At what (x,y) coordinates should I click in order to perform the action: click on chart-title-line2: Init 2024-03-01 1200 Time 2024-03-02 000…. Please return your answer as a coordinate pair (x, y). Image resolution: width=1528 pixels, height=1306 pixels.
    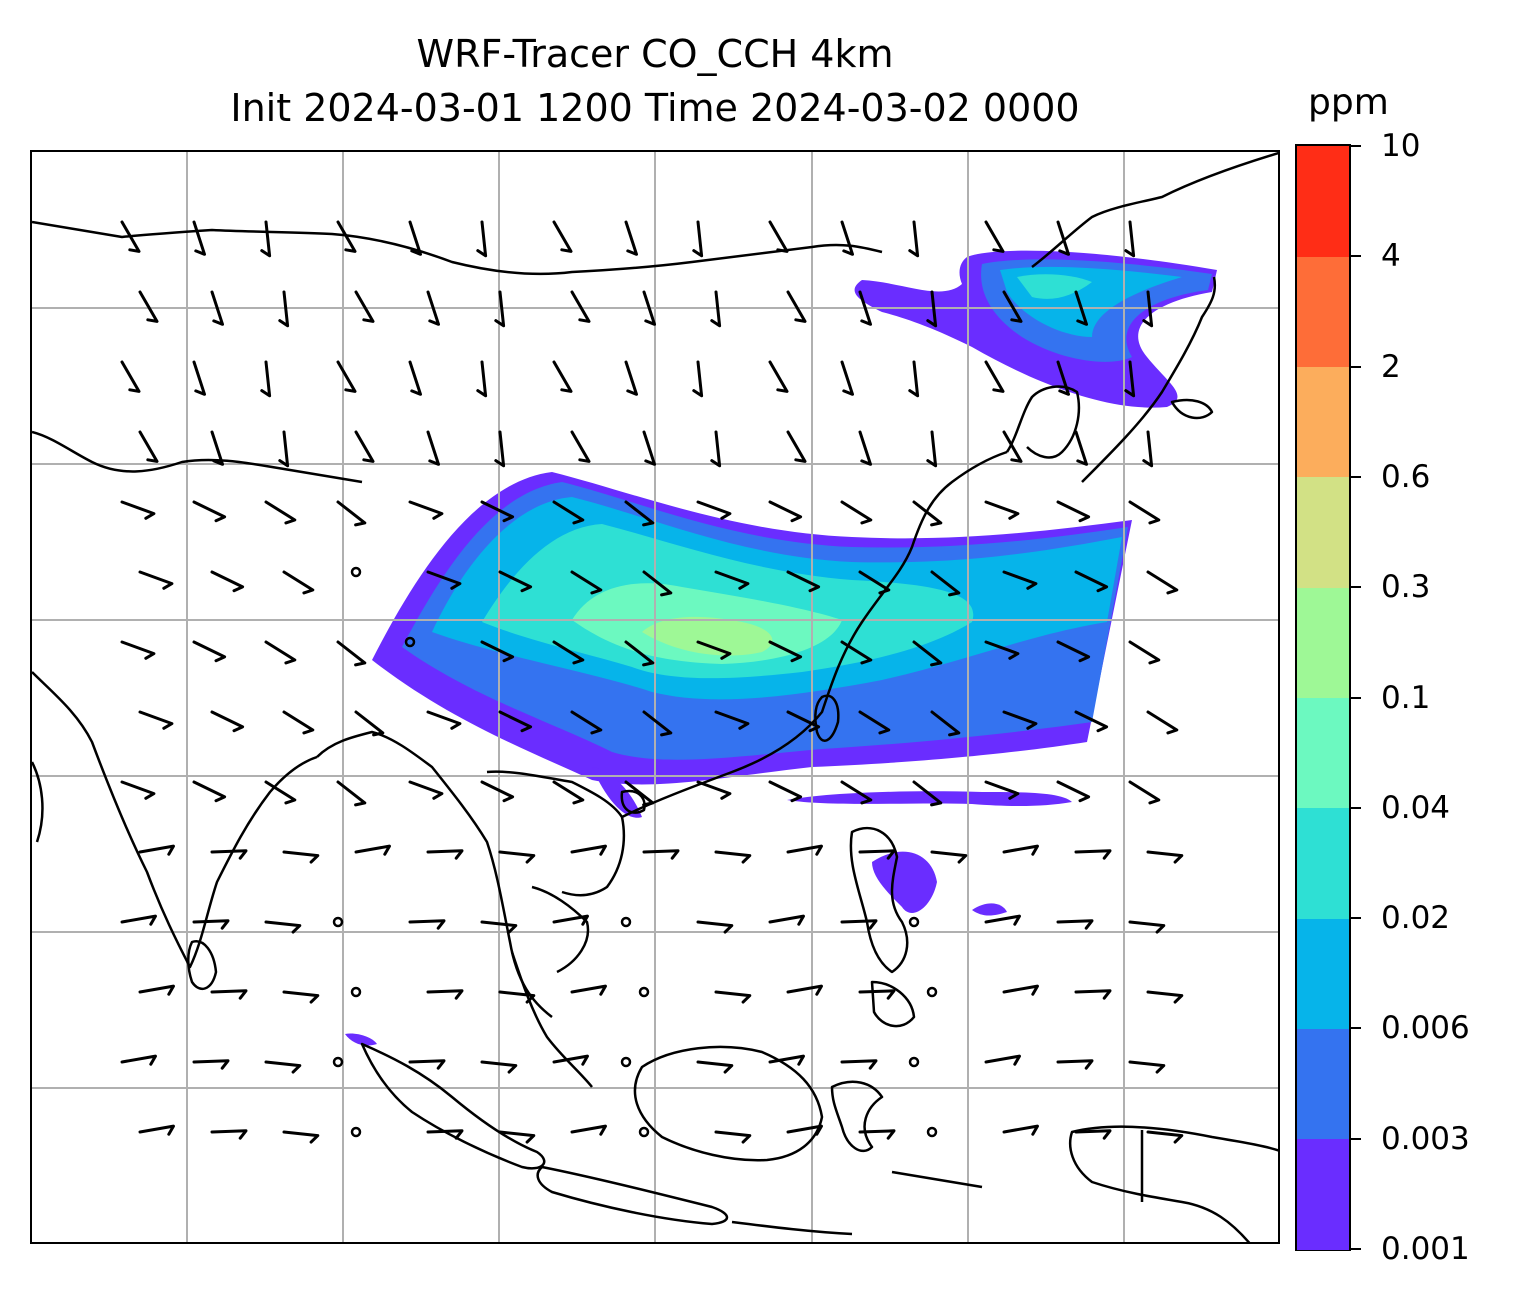
    Looking at the image, I should click on (655, 108).